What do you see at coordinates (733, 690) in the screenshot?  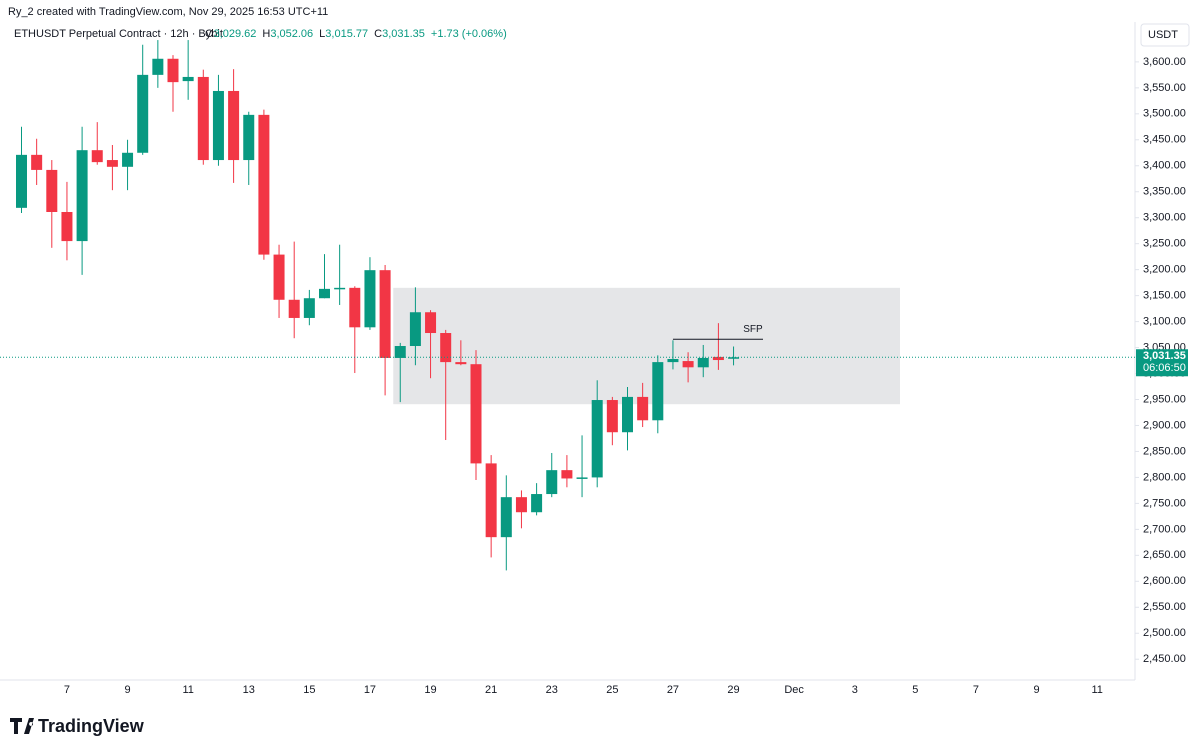 I see `x-tick-label: 29` at bounding box center [733, 690].